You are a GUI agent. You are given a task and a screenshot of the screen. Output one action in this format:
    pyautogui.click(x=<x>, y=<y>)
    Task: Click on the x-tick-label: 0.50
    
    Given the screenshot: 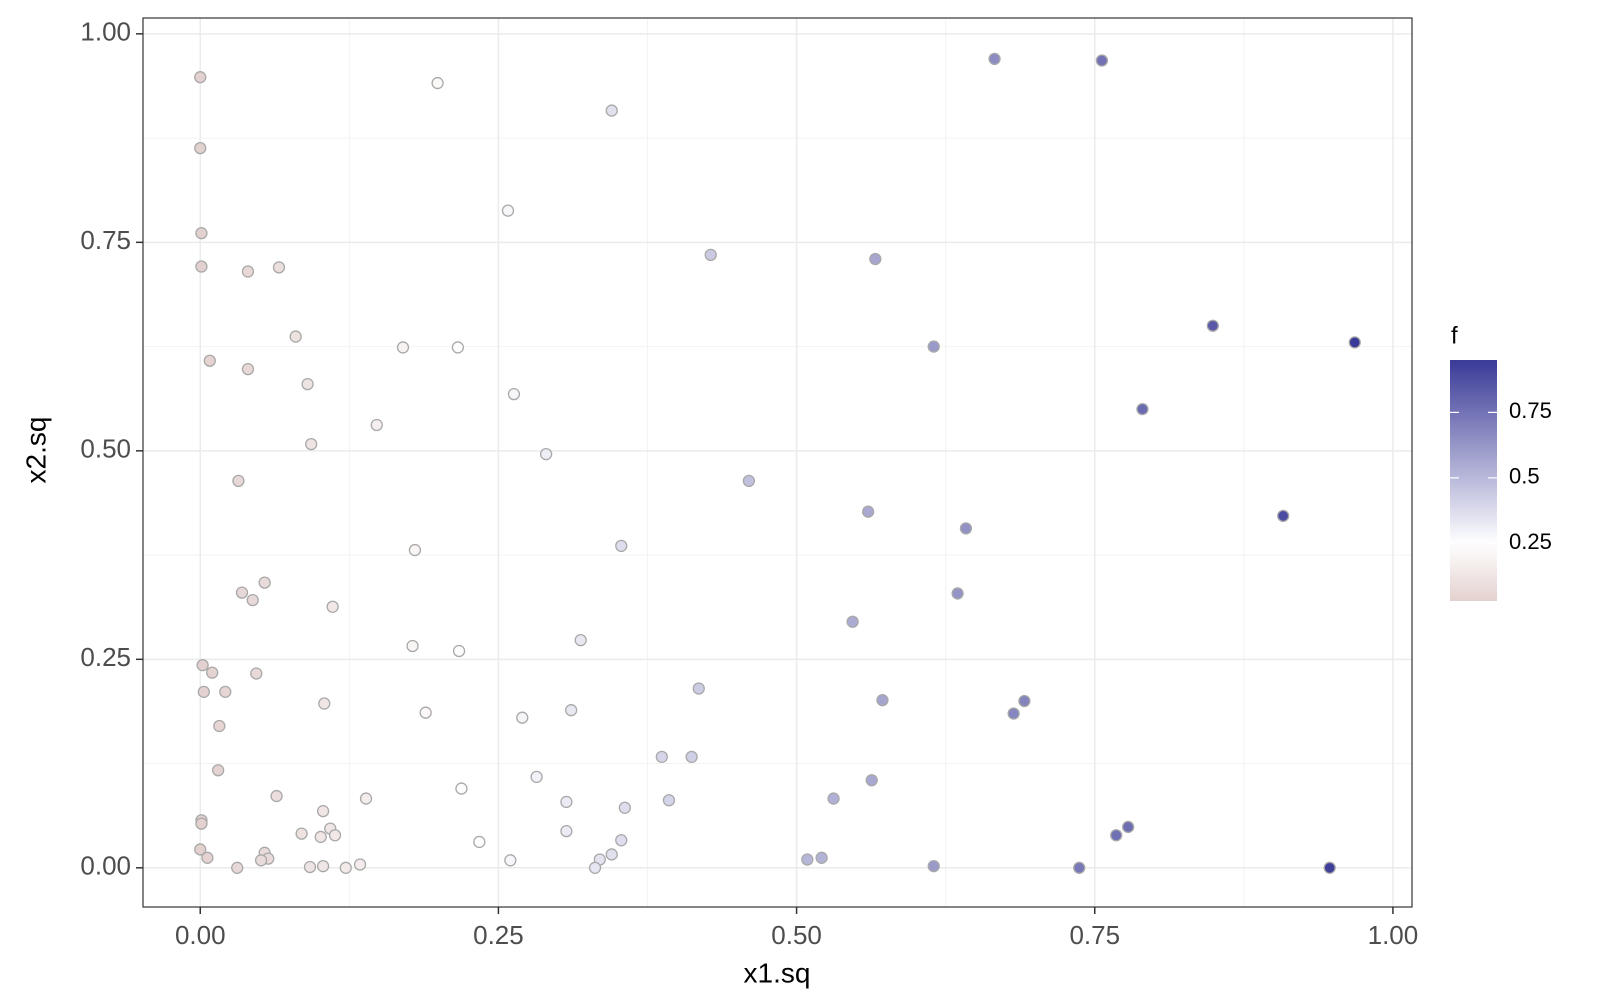 What is the action you would take?
    pyautogui.click(x=796, y=935)
    